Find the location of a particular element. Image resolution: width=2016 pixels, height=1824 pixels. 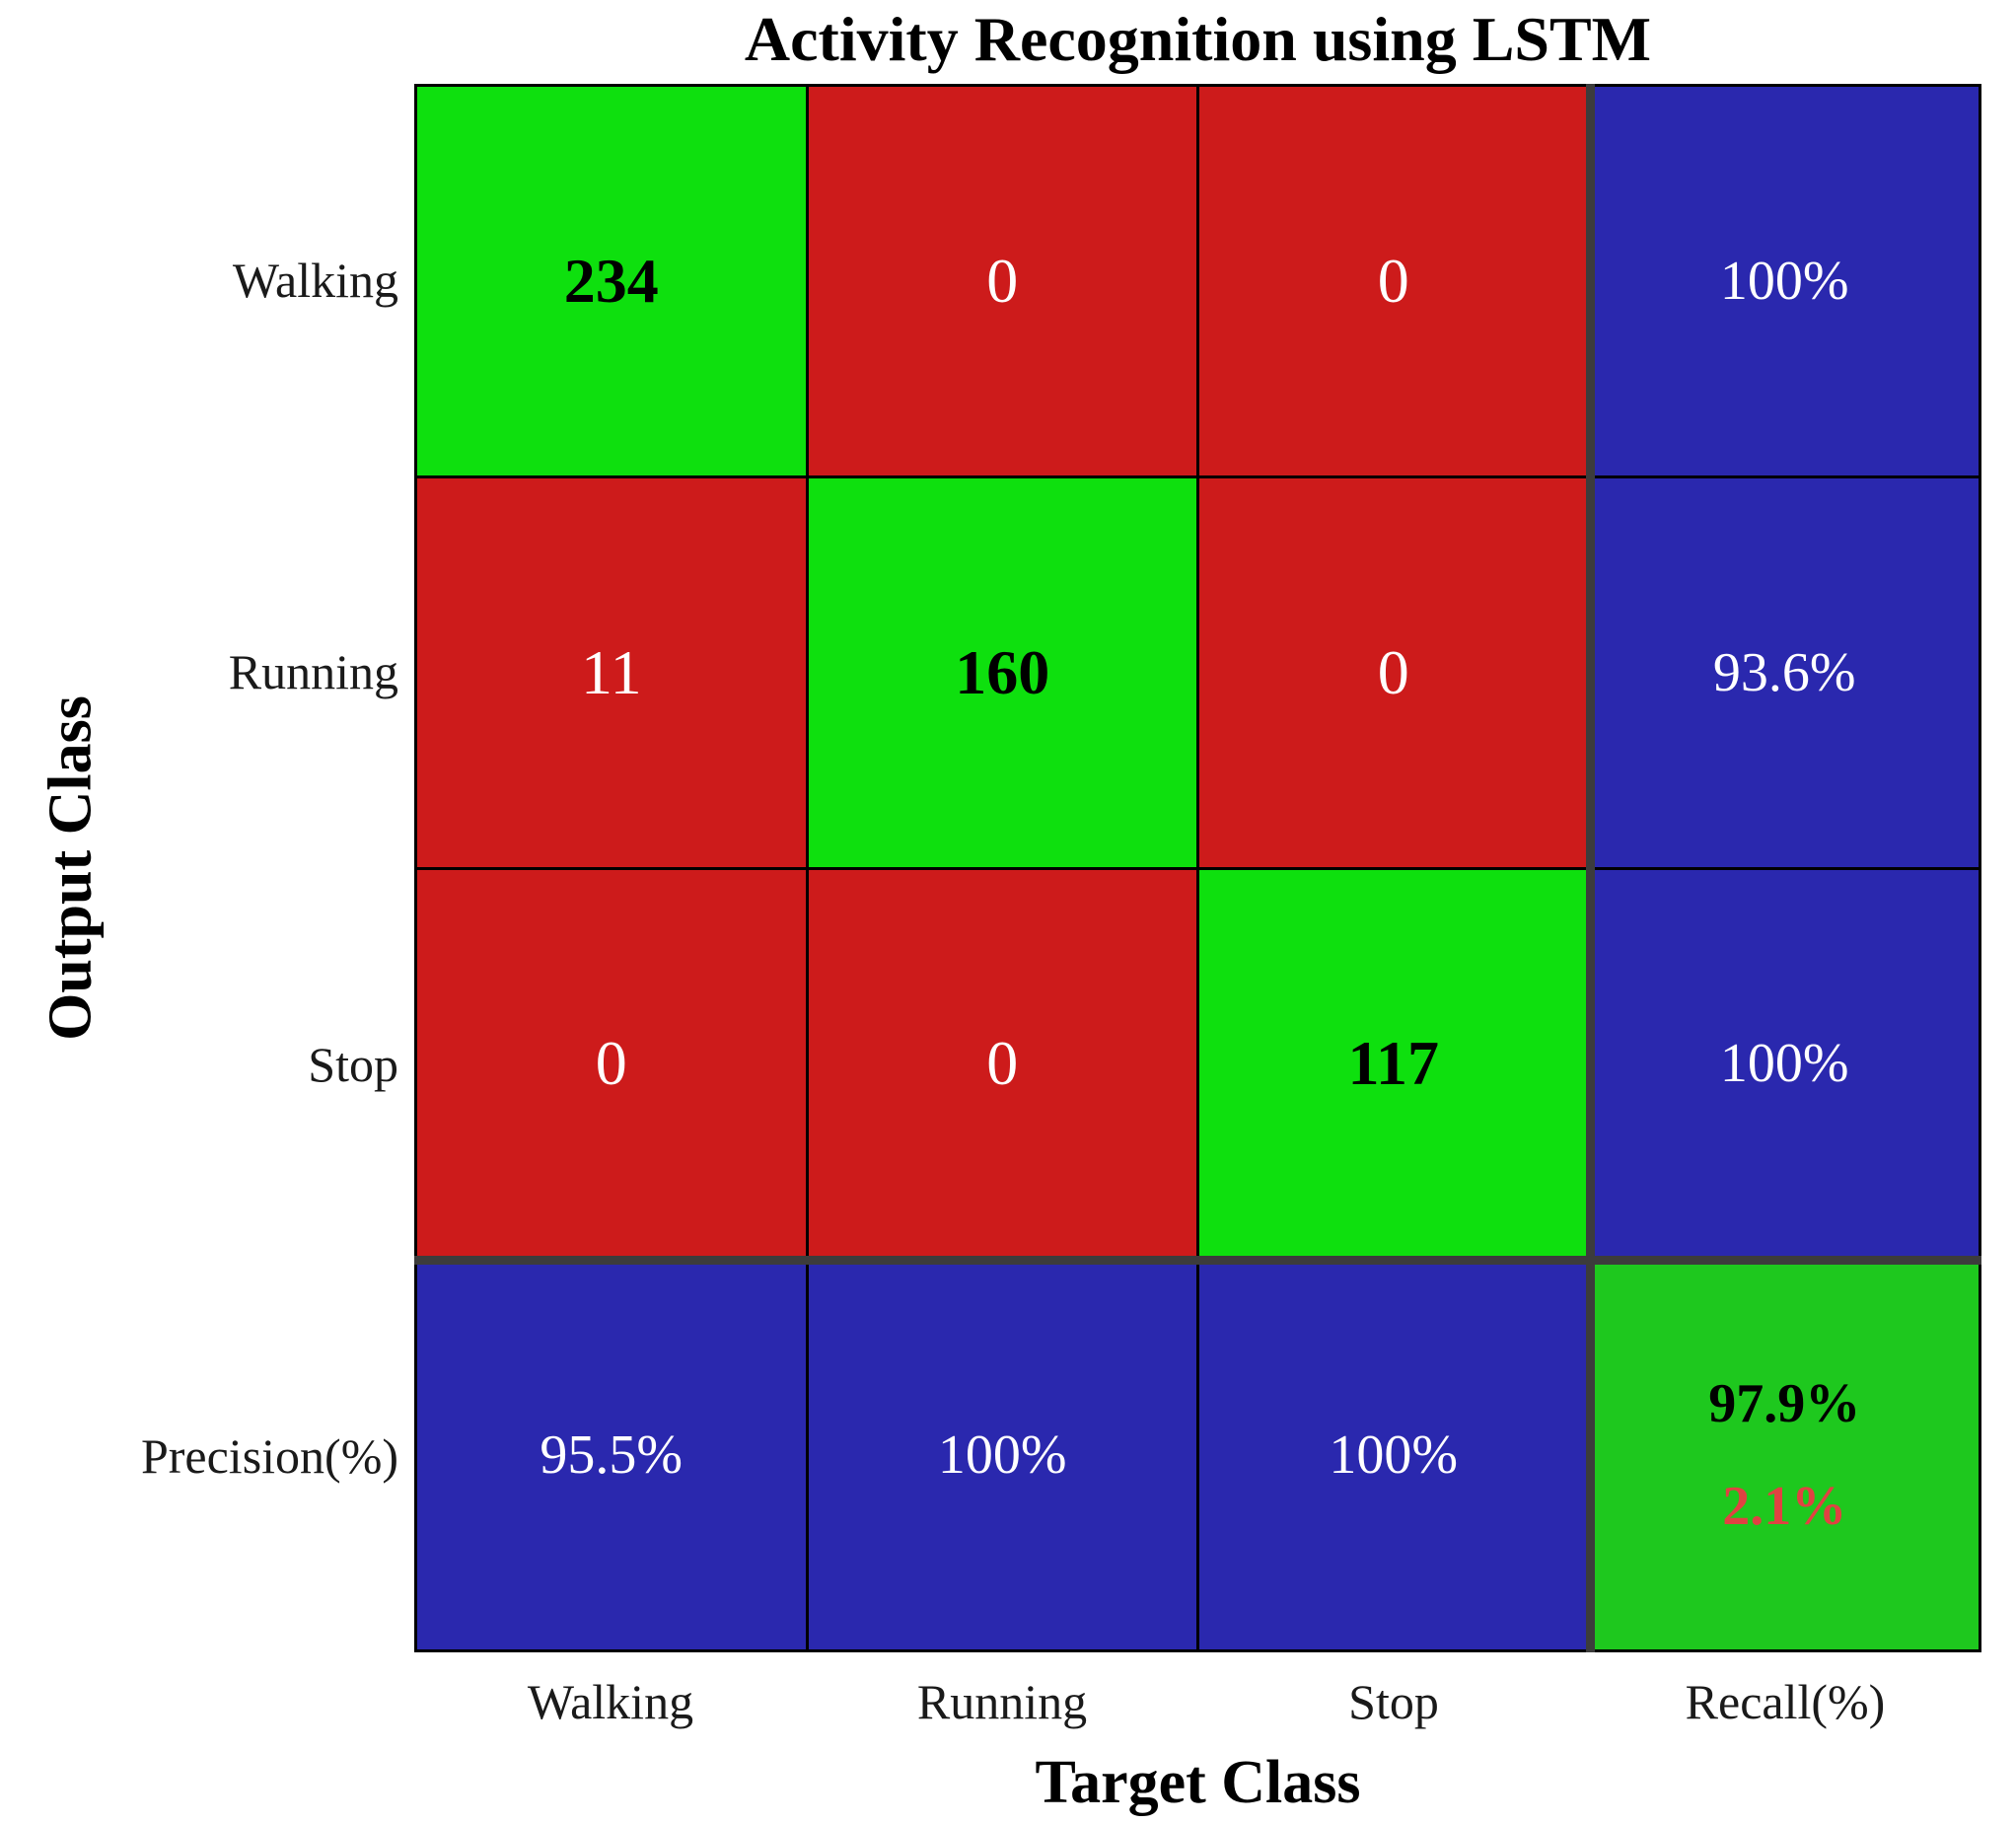

overall-error-value: 2.1% is located at coordinates (1784, 1507).